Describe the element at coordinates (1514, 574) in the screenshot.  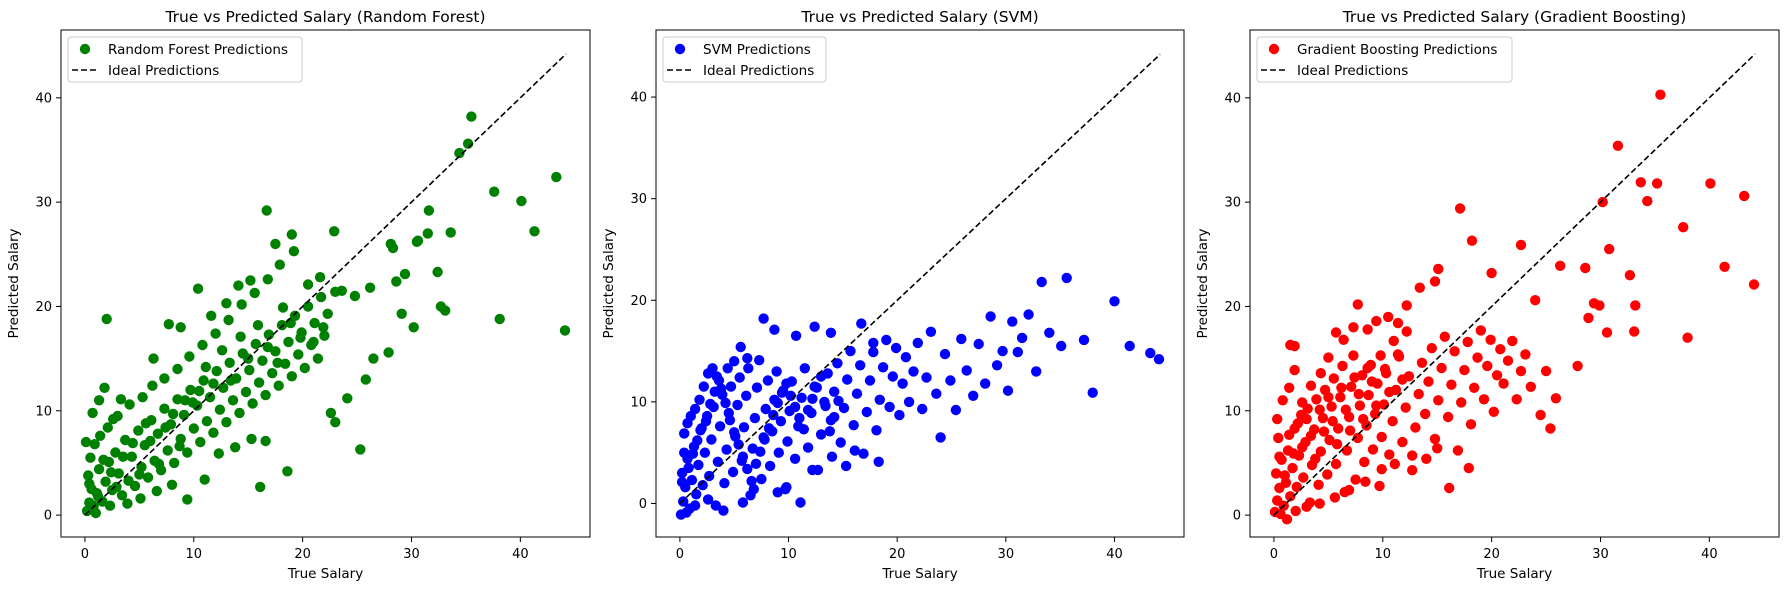
I see `x-axis-label: True Salary` at that location.